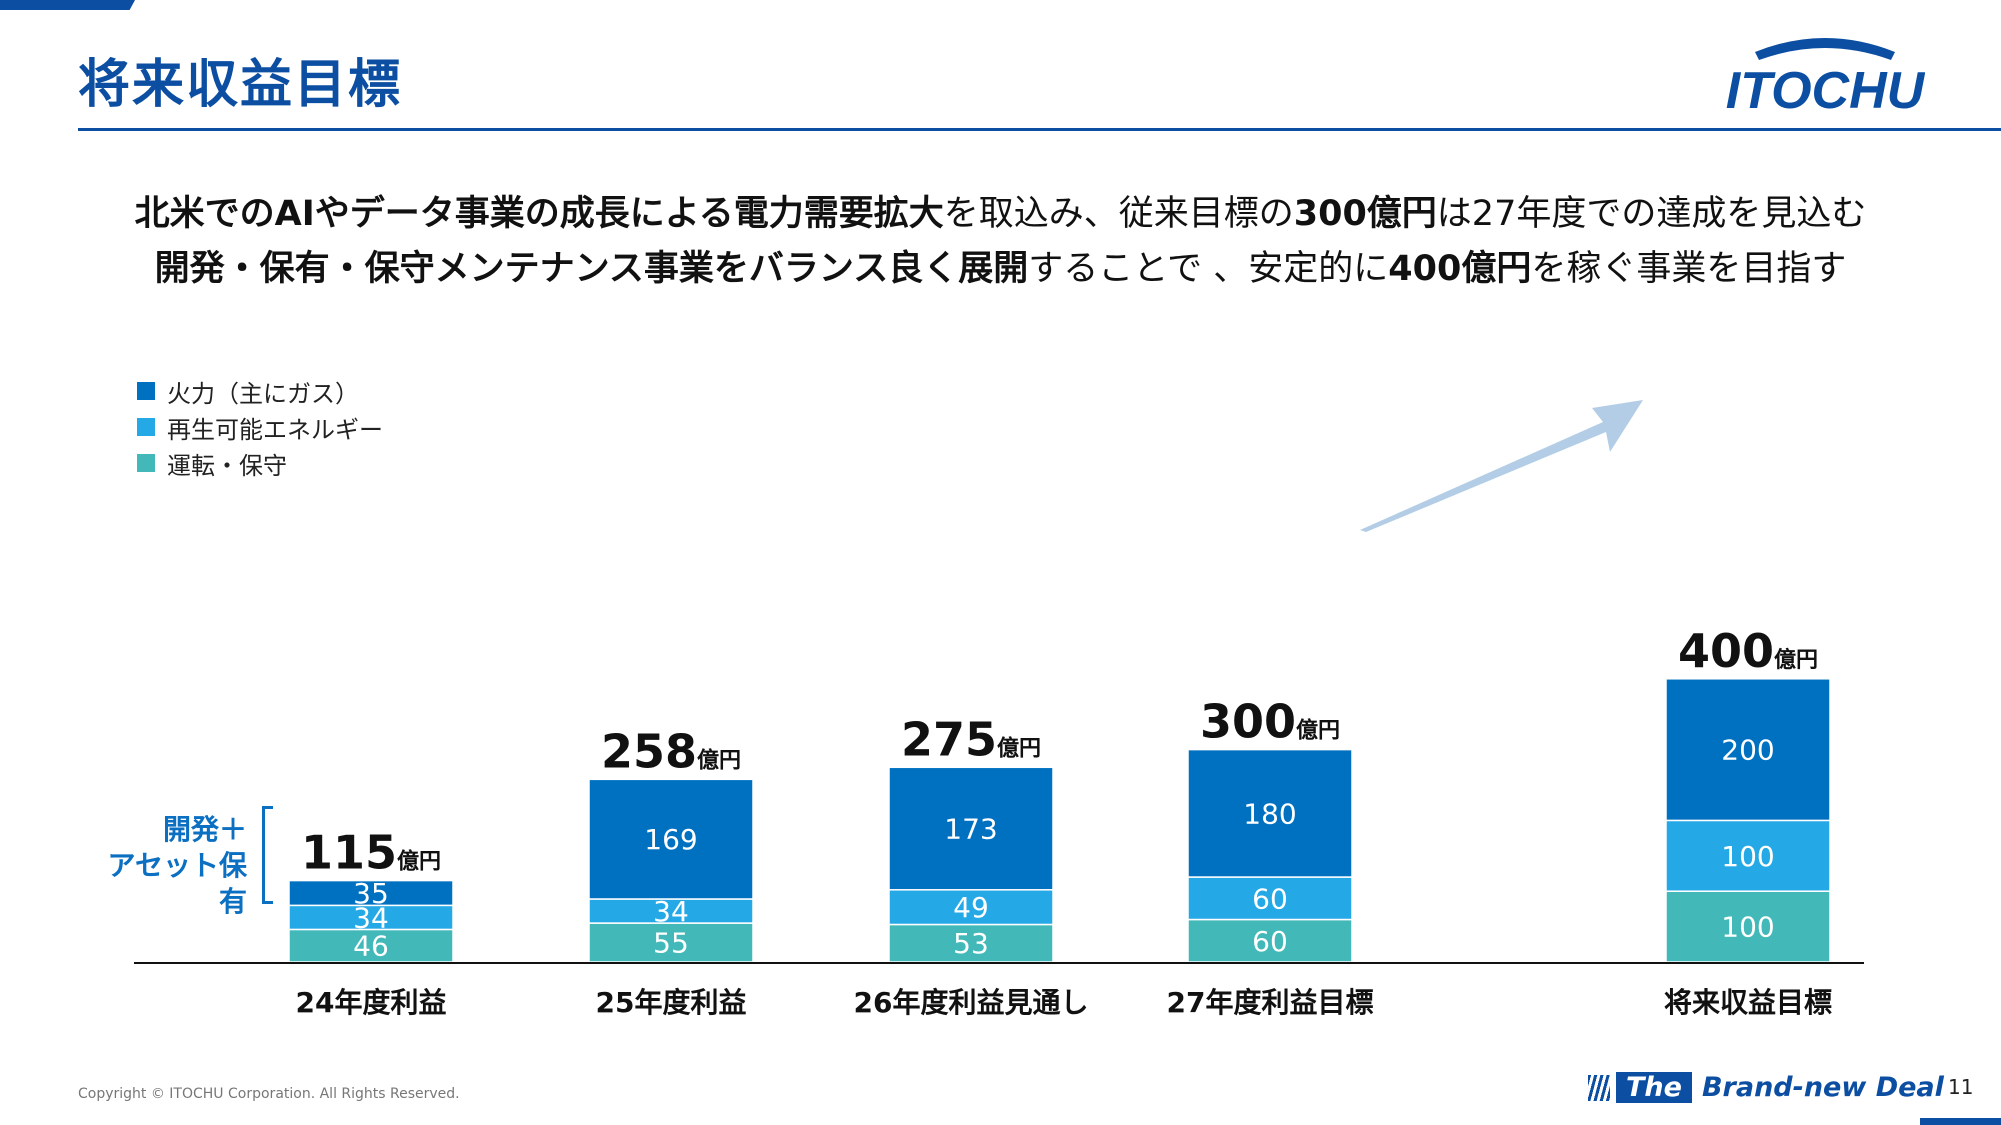 This screenshot has width=2001, height=1125. What do you see at coordinates (1651, 214) in the screenshot?
I see `subtitle-line-1-segment: は27年度での達成を見込む` at bounding box center [1651, 214].